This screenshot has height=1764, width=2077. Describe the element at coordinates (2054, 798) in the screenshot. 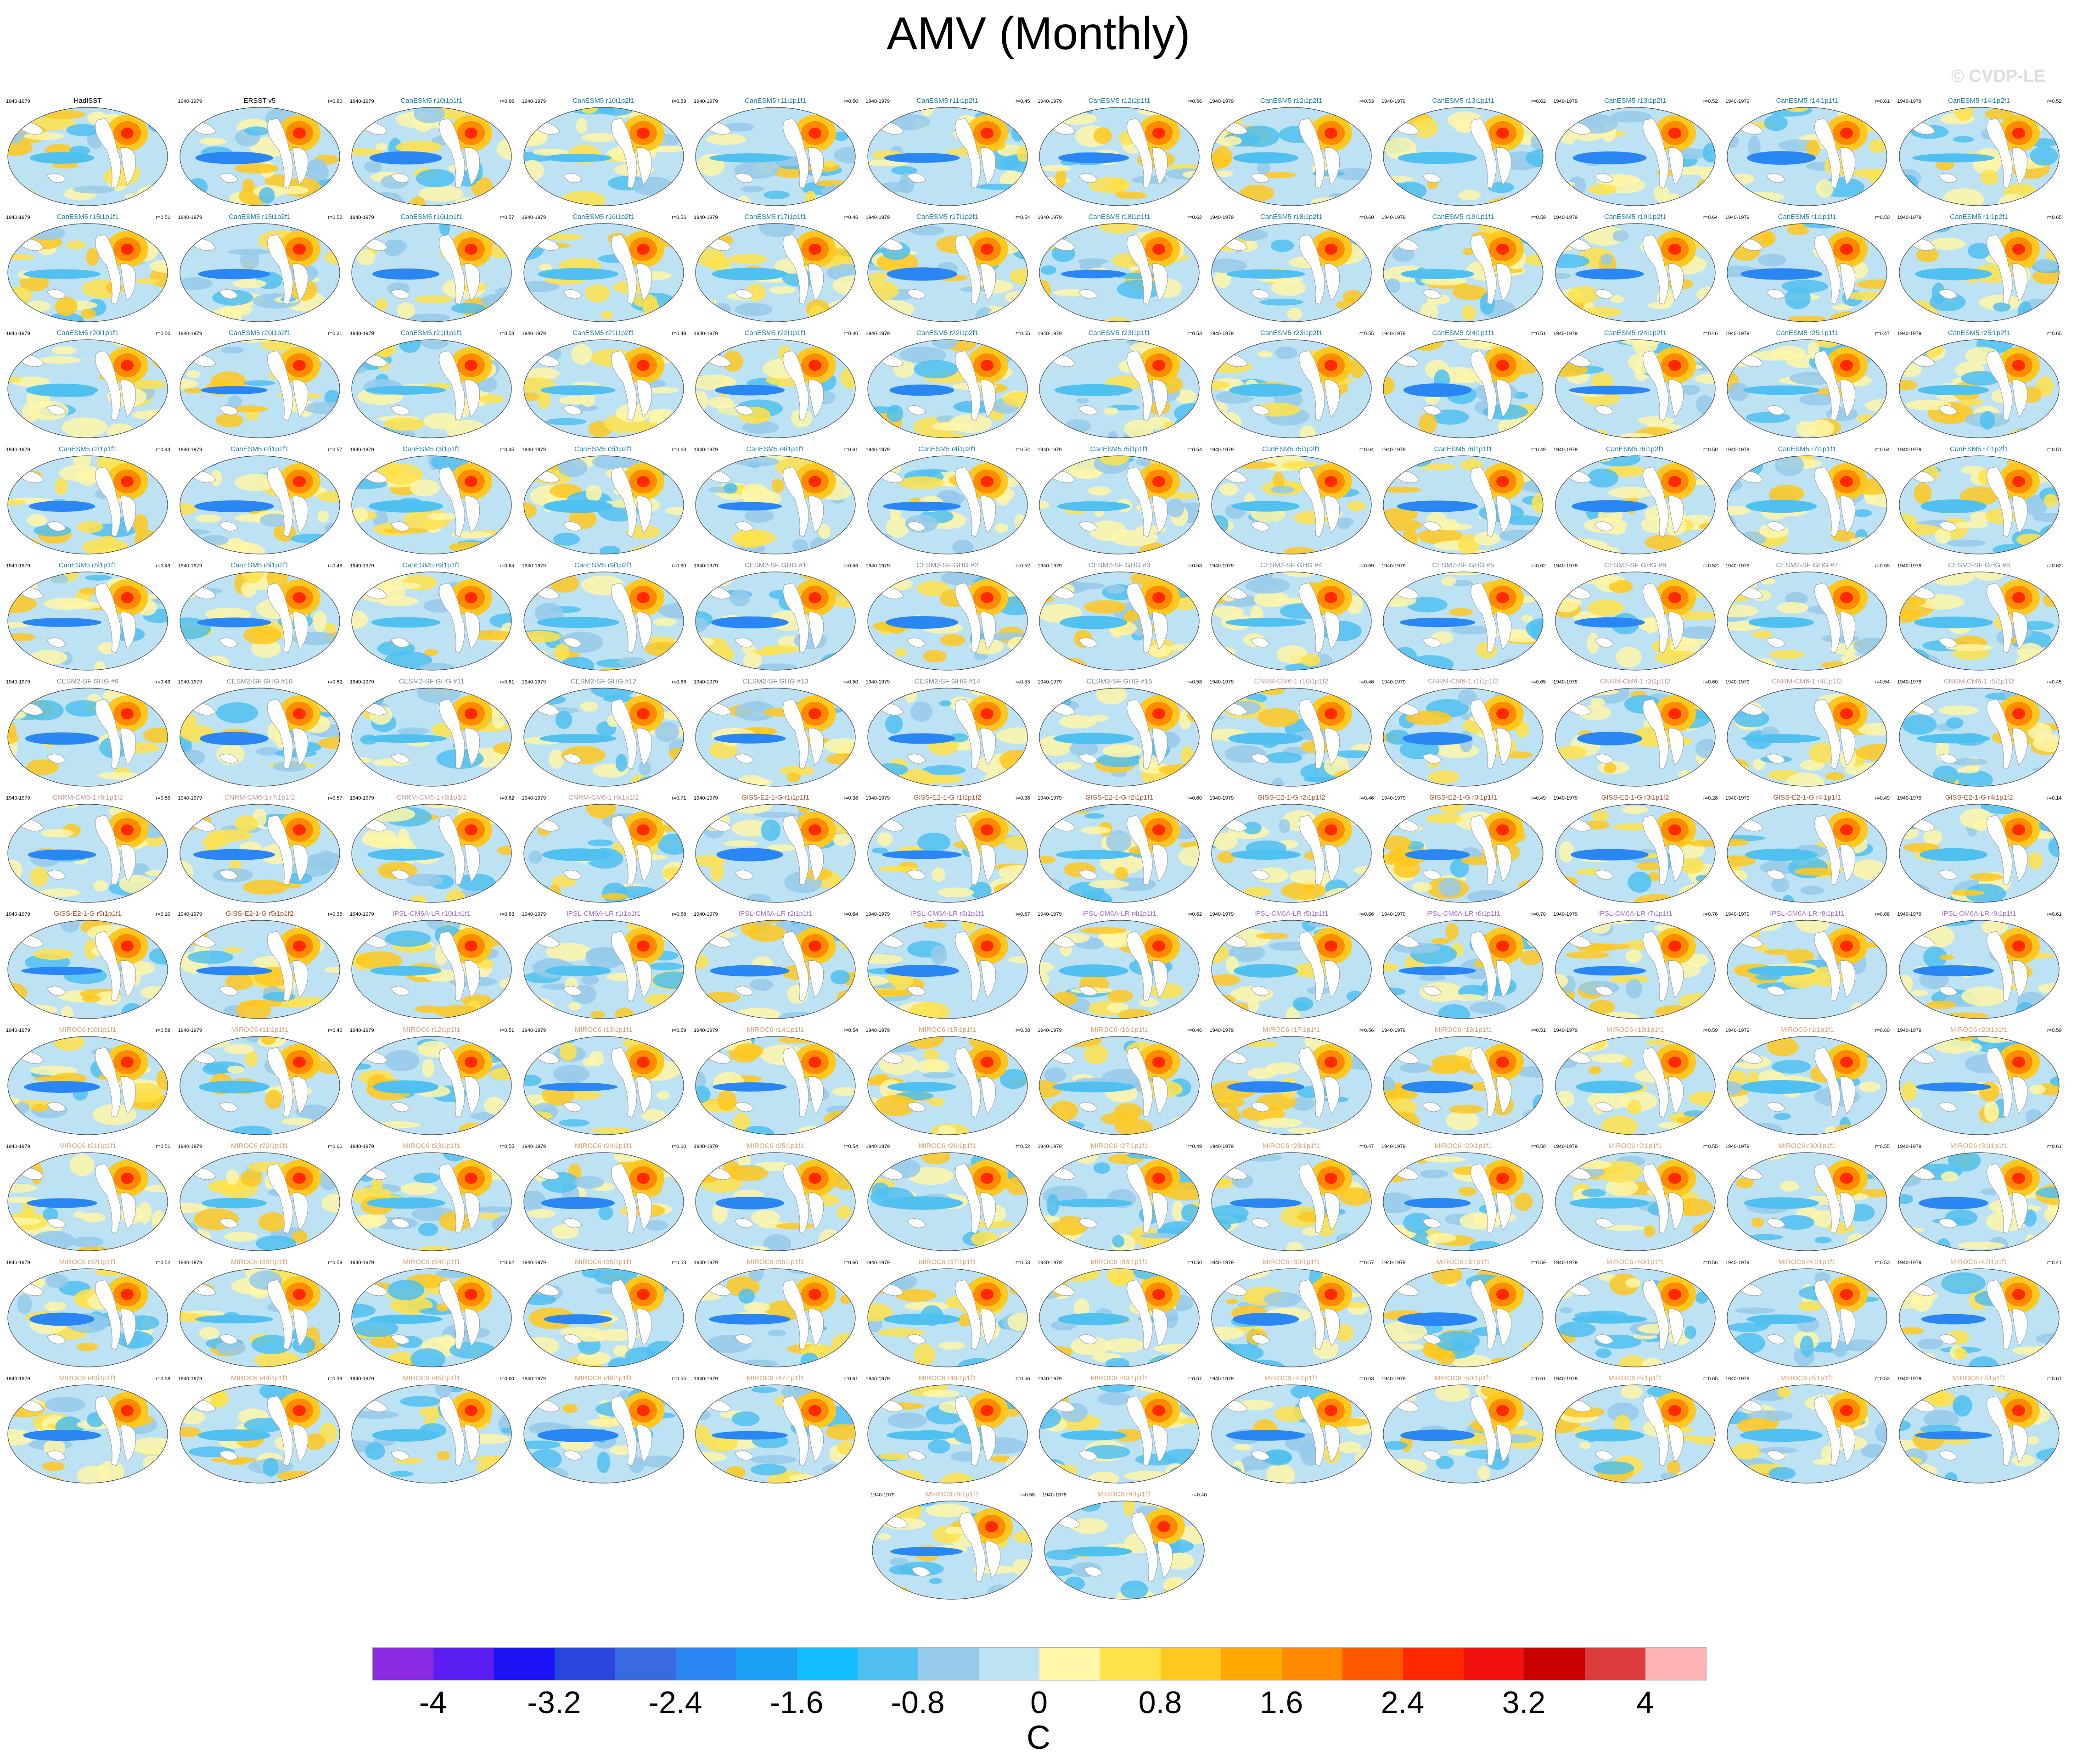

I see `panel-correlation: r=0.14` at that location.